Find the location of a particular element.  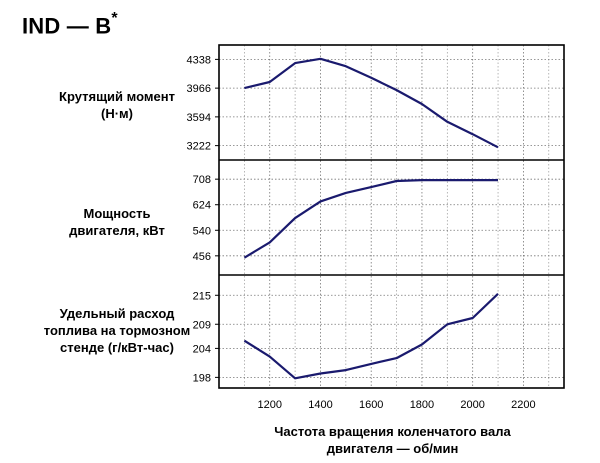

panel1-y-tick-label-4338: 4338 is located at coordinates (199, 60).